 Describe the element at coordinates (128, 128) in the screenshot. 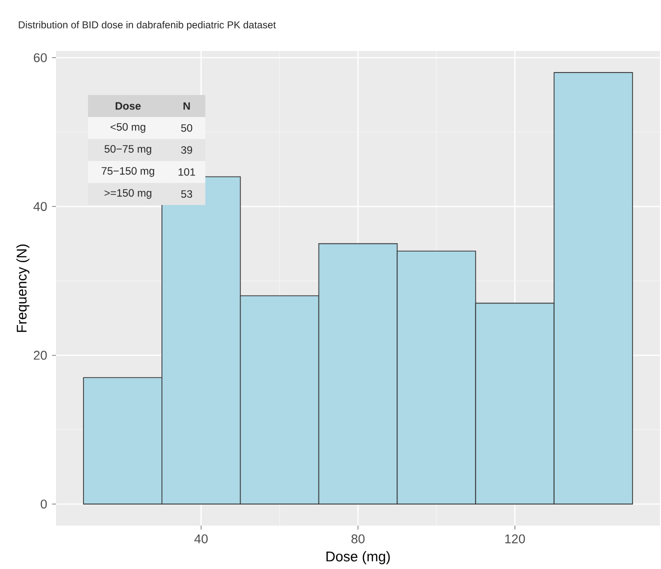

I see `annotation: <50 mg` at that location.